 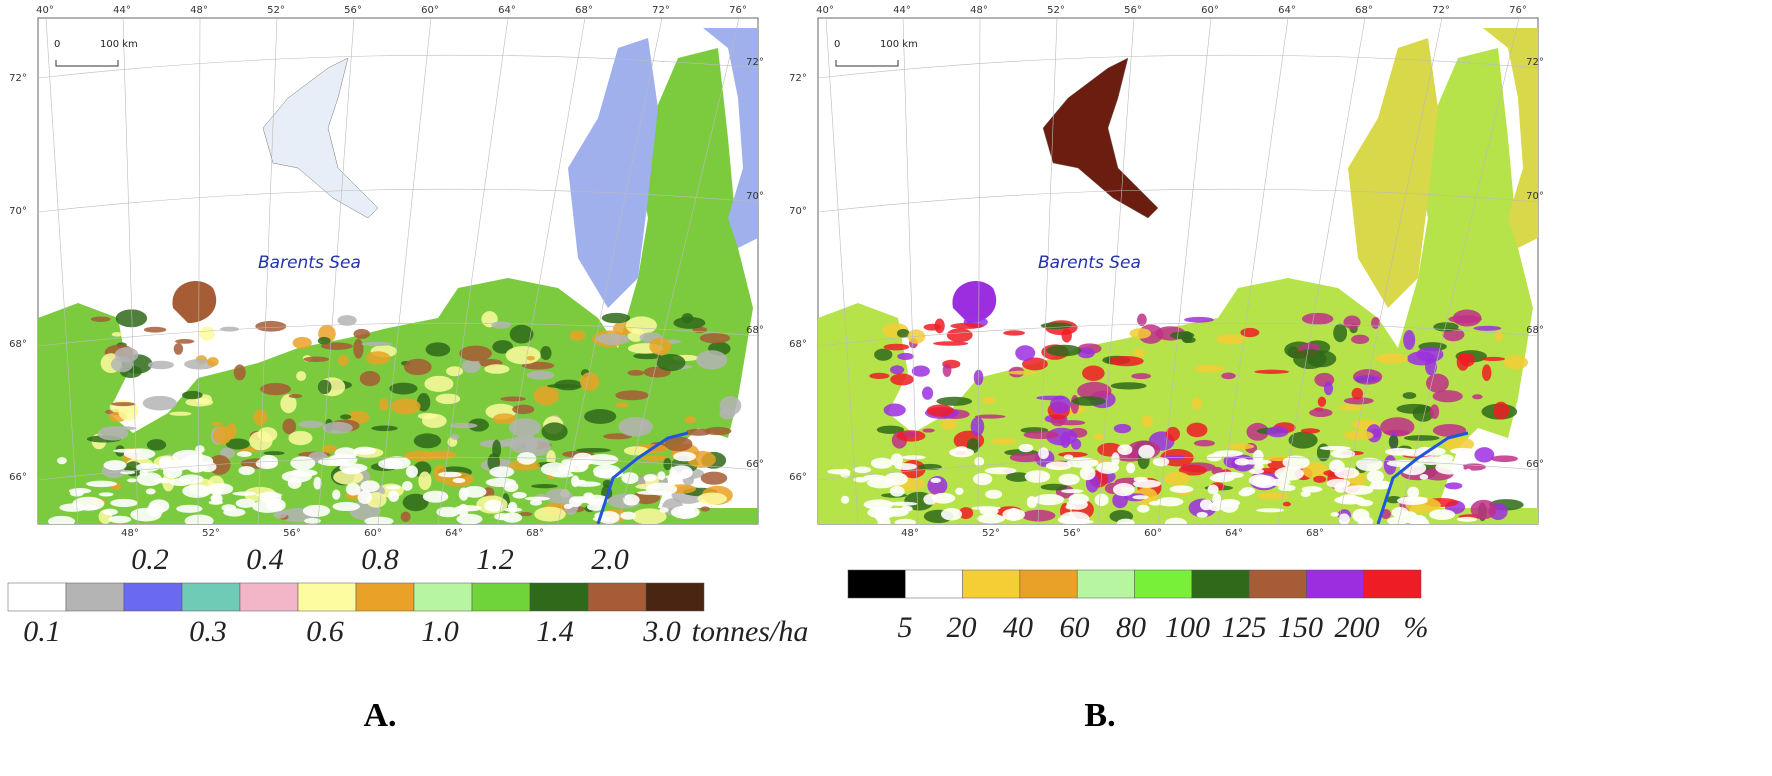 What do you see at coordinates (199, 10) in the screenshot?
I see `lon-label-top: 48°` at bounding box center [199, 10].